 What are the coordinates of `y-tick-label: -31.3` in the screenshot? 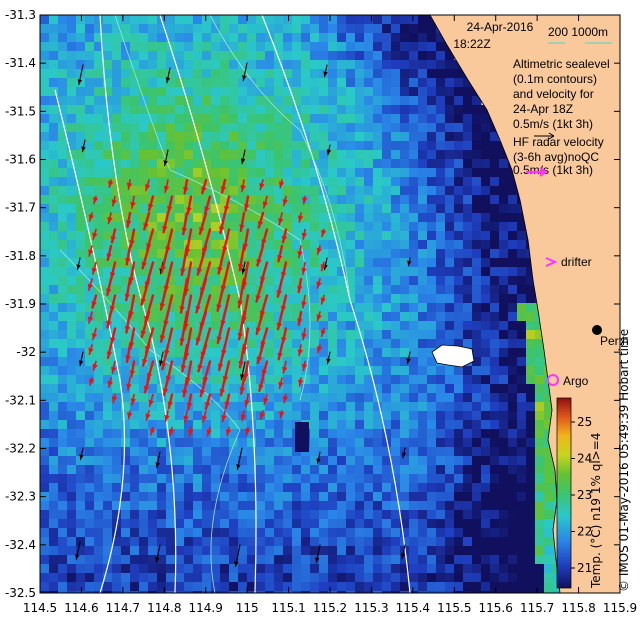 It's located at (20, 15).